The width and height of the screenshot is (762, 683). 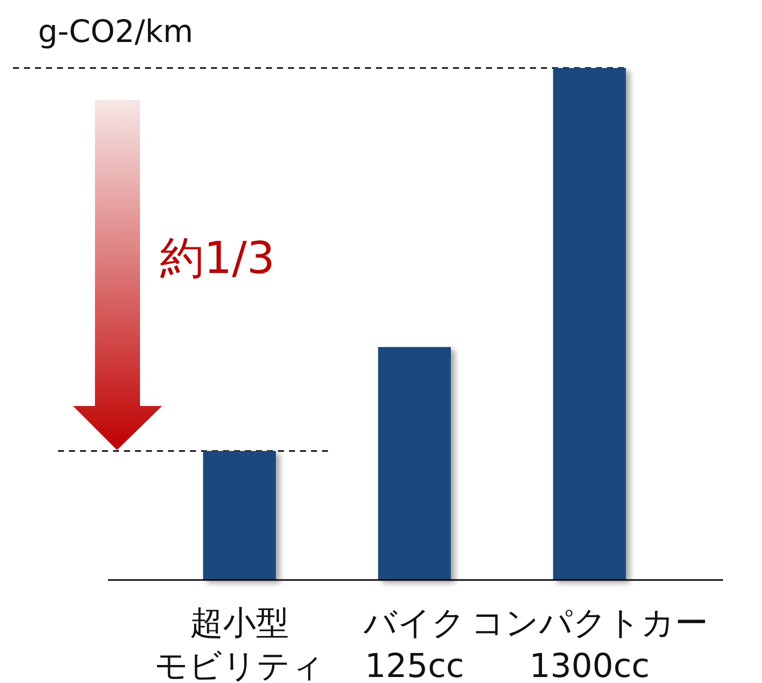 I want to click on x-tick-label: バイク 125cc, so click(x=414, y=643).